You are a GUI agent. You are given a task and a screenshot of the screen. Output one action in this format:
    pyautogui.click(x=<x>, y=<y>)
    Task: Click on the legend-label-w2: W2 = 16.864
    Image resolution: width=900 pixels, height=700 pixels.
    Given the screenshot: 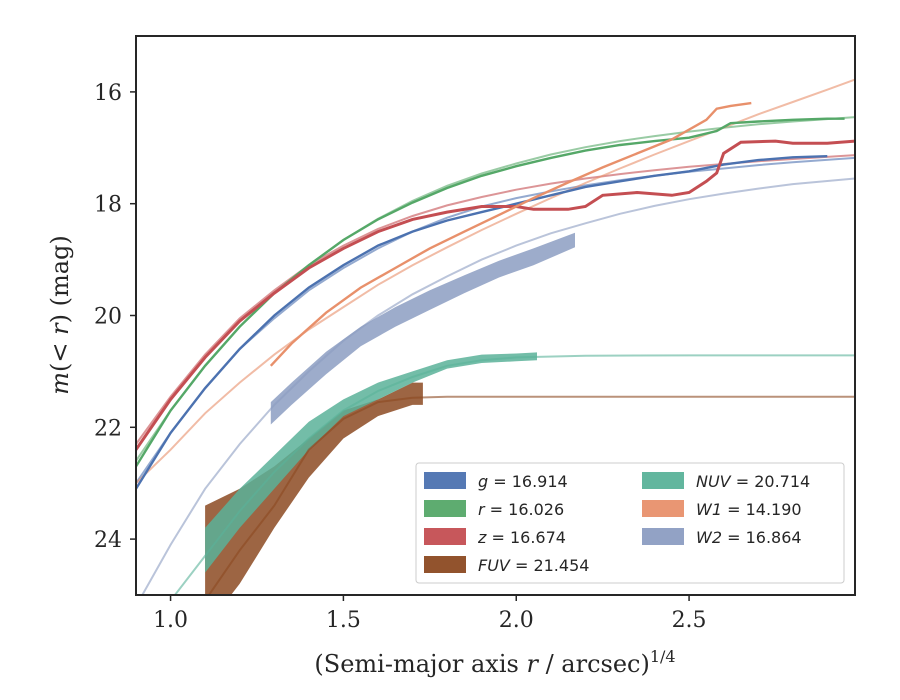 What is the action you would take?
    pyautogui.click(x=749, y=537)
    